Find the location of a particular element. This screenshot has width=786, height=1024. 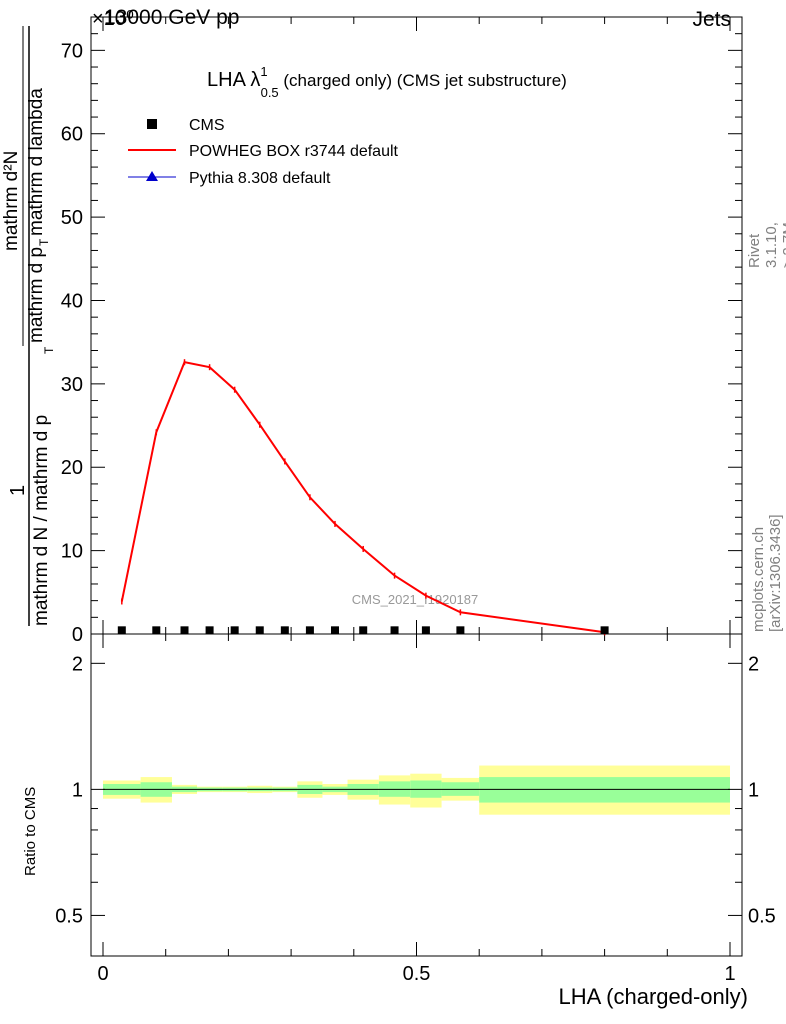

ratio-axis-label: Ratio to CMS is located at coordinates (30, 831).